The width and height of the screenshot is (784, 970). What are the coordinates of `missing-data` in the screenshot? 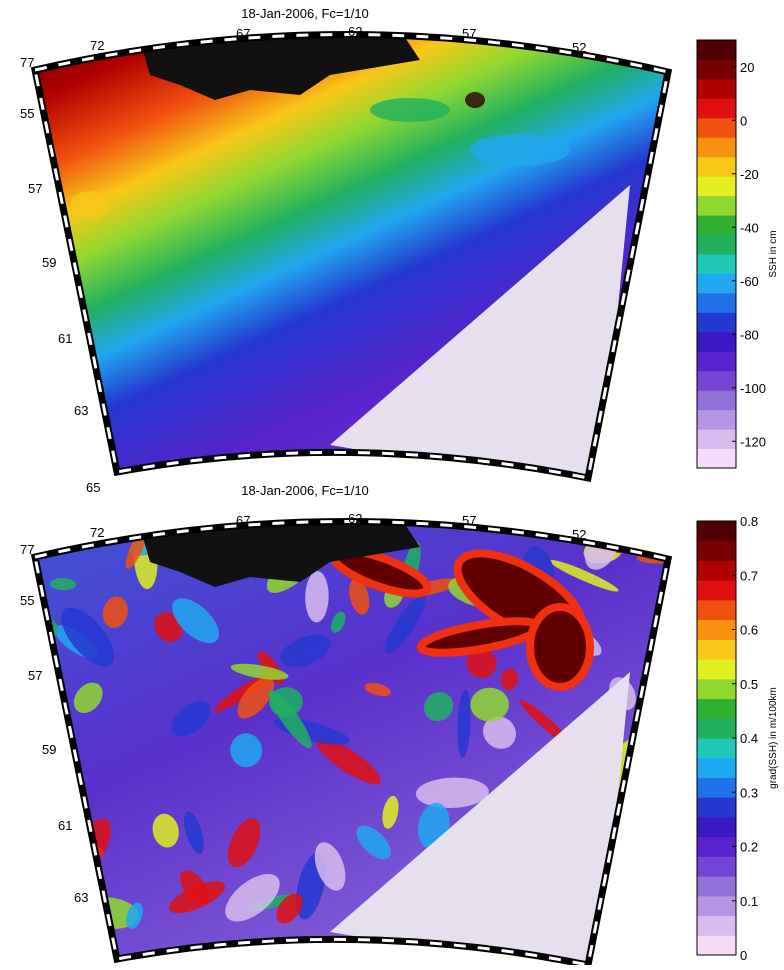 It's located at (480, 331).